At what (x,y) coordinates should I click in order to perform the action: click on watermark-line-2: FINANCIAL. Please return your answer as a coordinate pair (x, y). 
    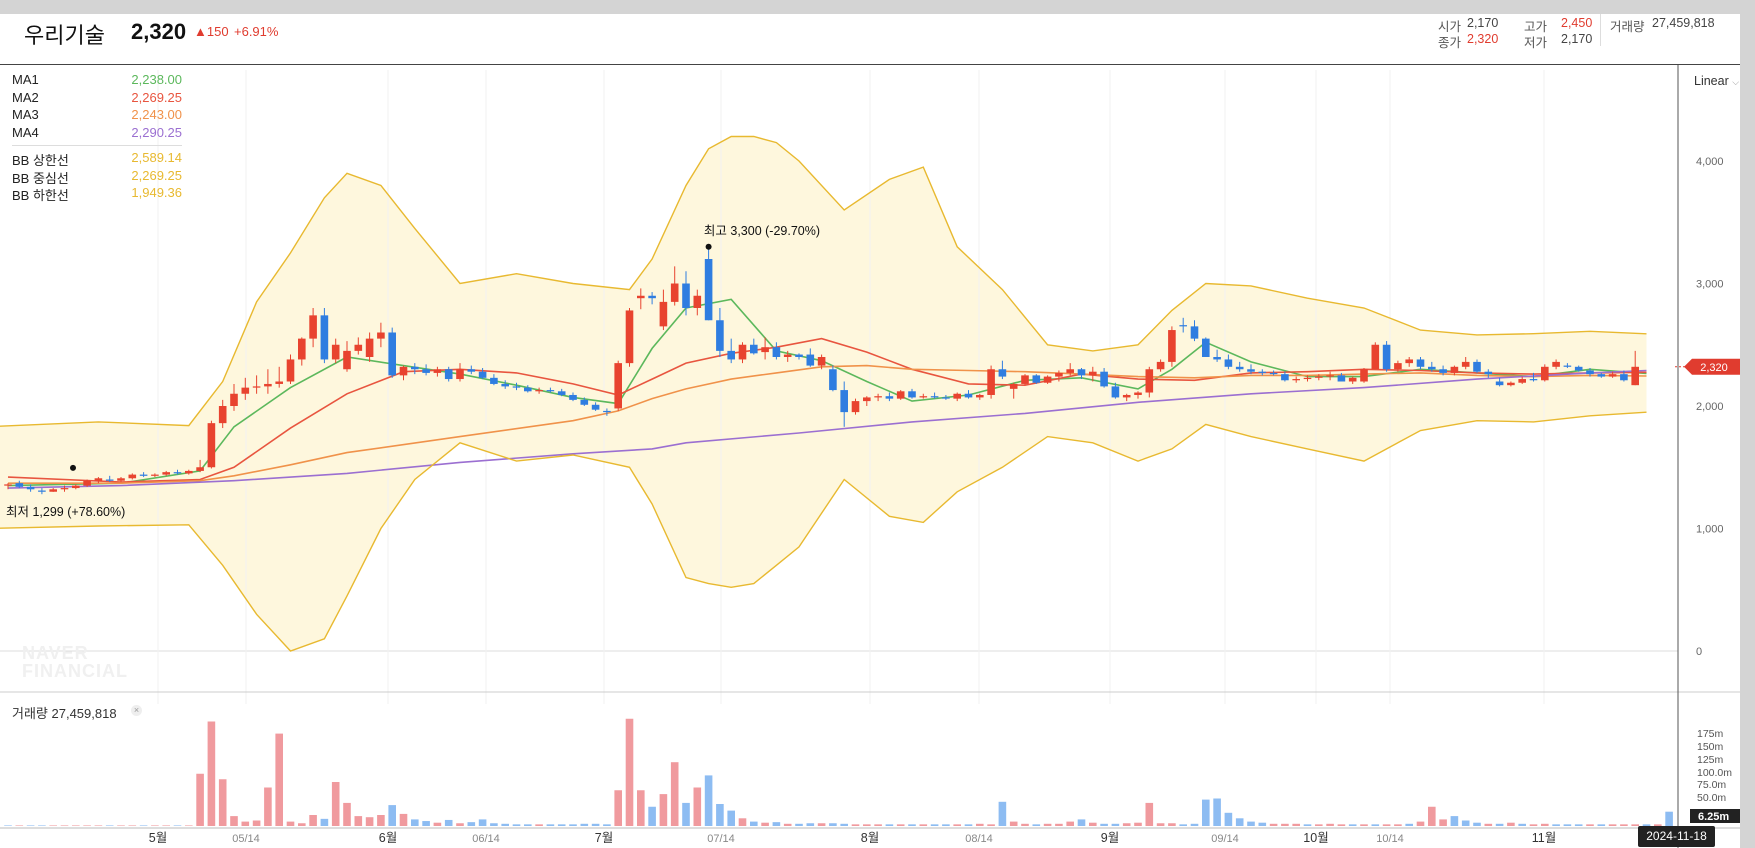
    Looking at the image, I should click on (75, 671).